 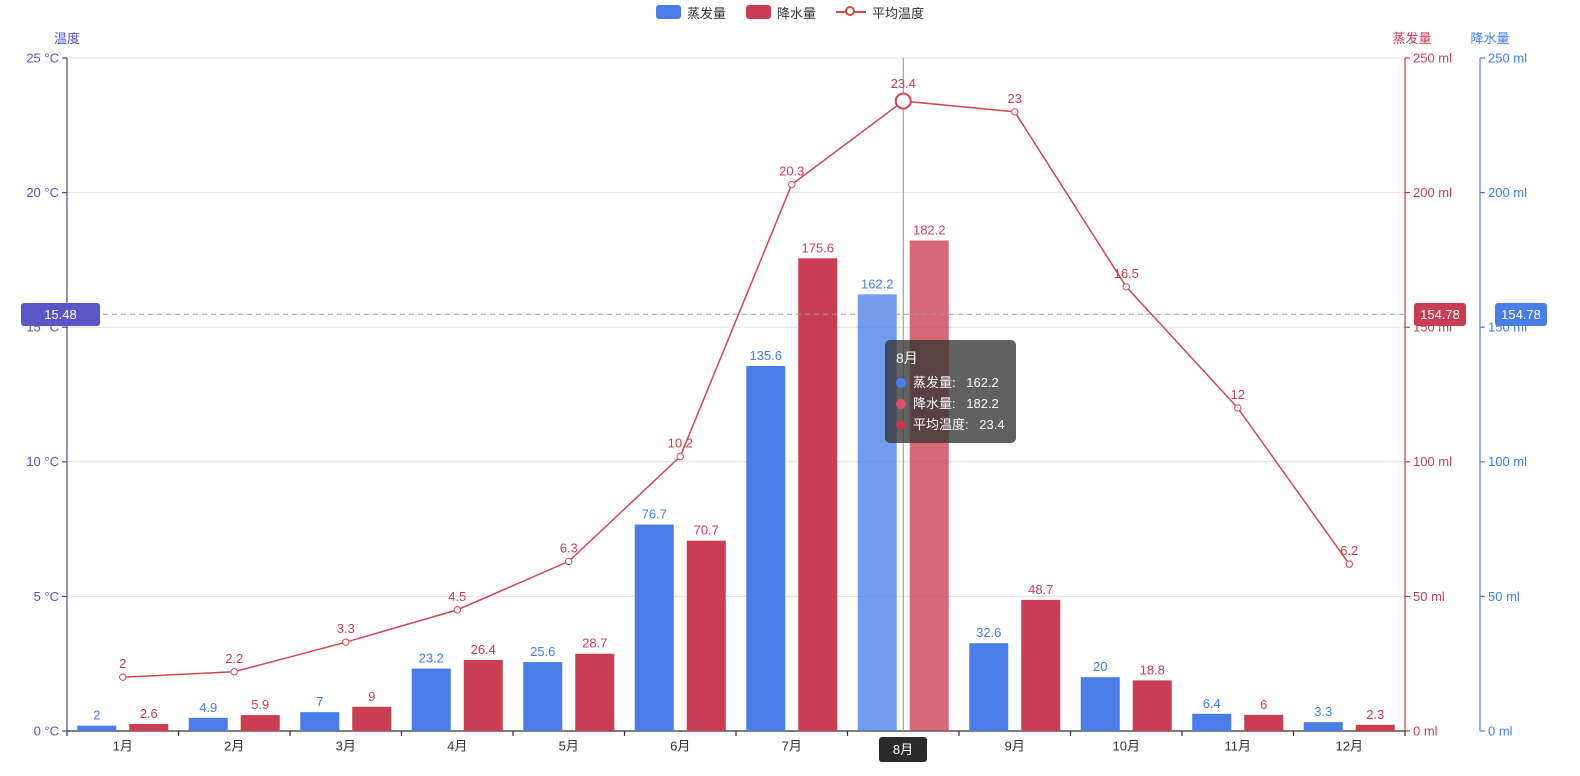 I want to click on line-point-10月, so click(x=1126, y=287).